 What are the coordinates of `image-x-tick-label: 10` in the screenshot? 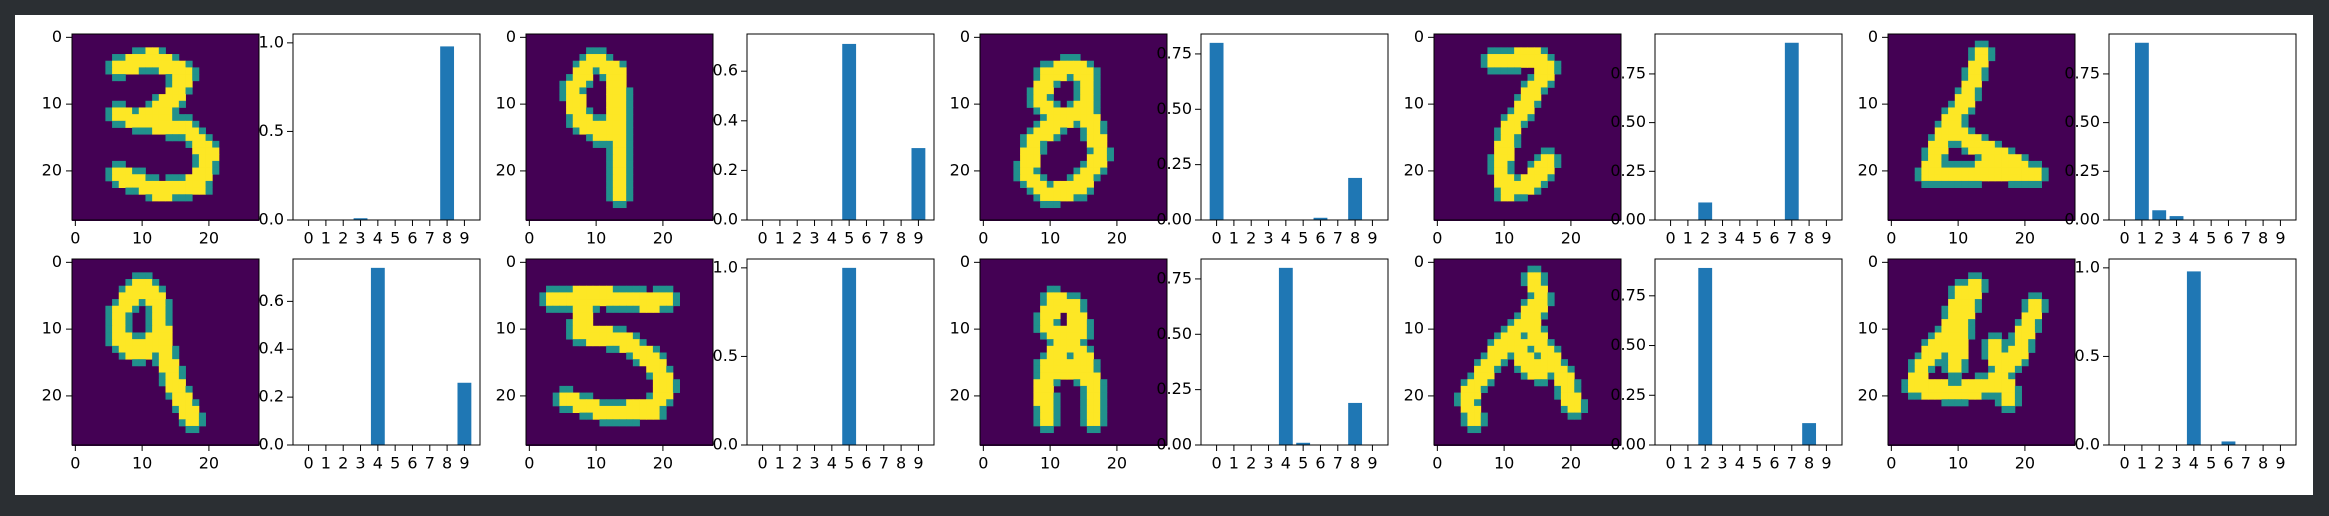 It's located at (1504, 238).